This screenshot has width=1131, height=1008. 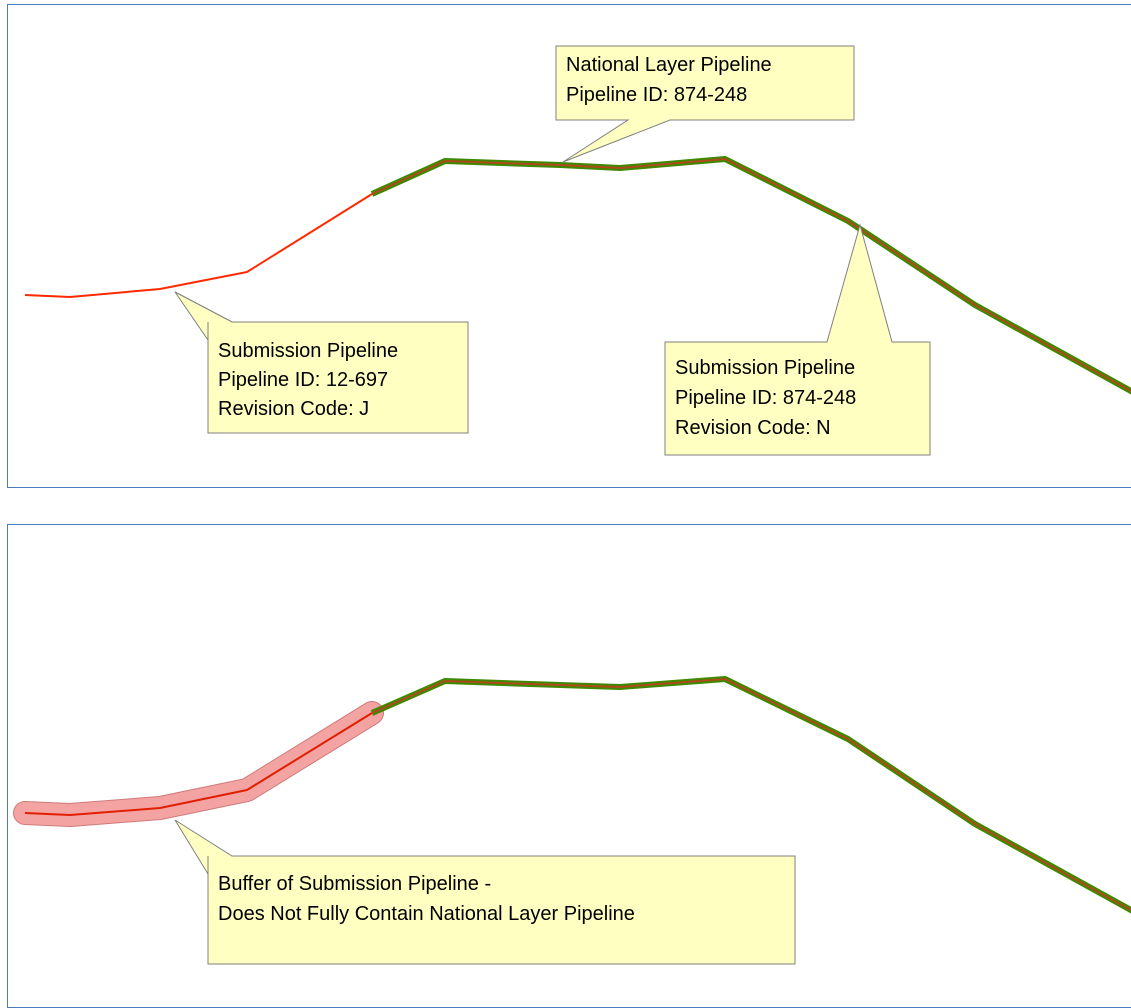 I want to click on callout-text-line: Revision Code: N, so click(x=753, y=428).